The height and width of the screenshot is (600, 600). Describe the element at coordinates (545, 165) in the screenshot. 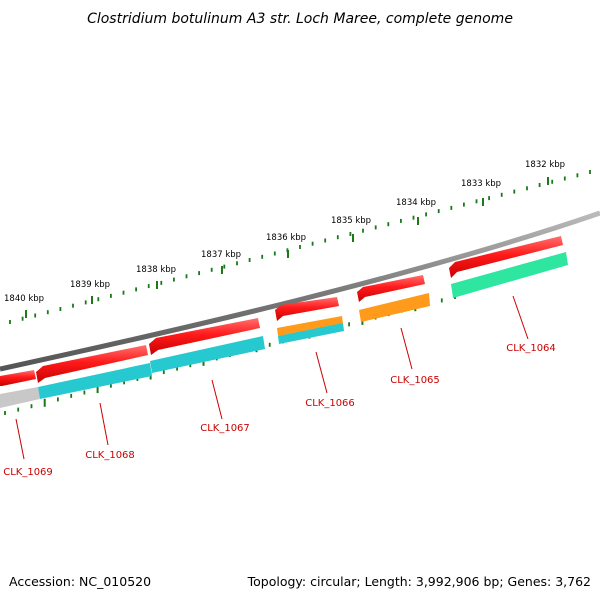

I see `ruler-tick-label: 1832 kbp` at that location.